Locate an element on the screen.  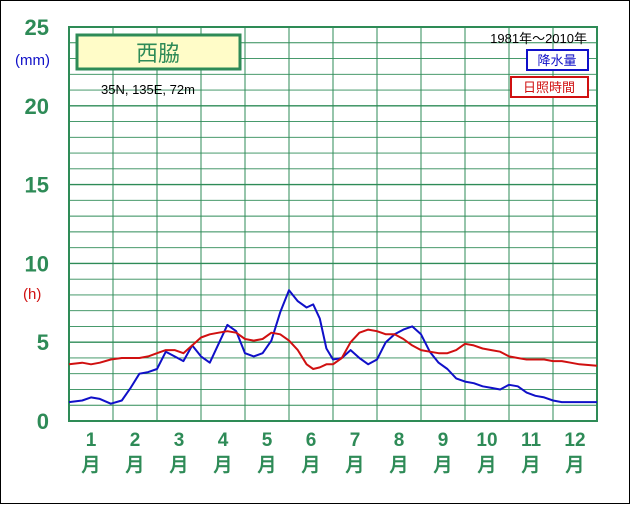
y-tick-label: 20 is located at coordinates (37, 106).